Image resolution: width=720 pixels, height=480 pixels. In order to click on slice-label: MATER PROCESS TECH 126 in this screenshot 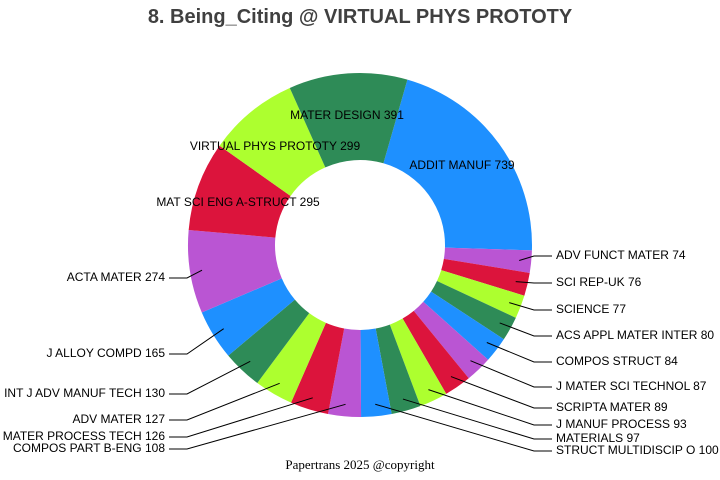, I will do `click(84, 436)`.